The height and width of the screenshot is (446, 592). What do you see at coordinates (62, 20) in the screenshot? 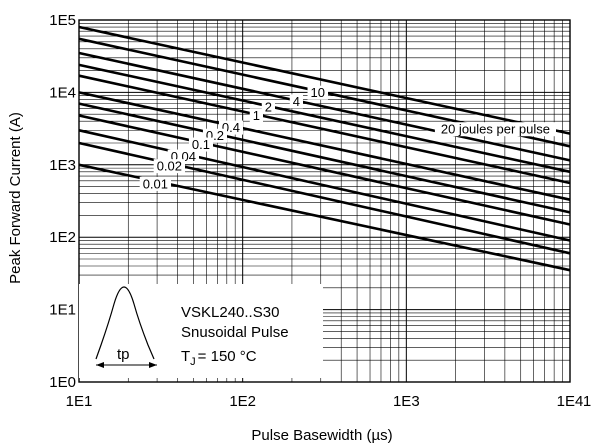
I see `y-tick-label: 1E5` at bounding box center [62, 20].